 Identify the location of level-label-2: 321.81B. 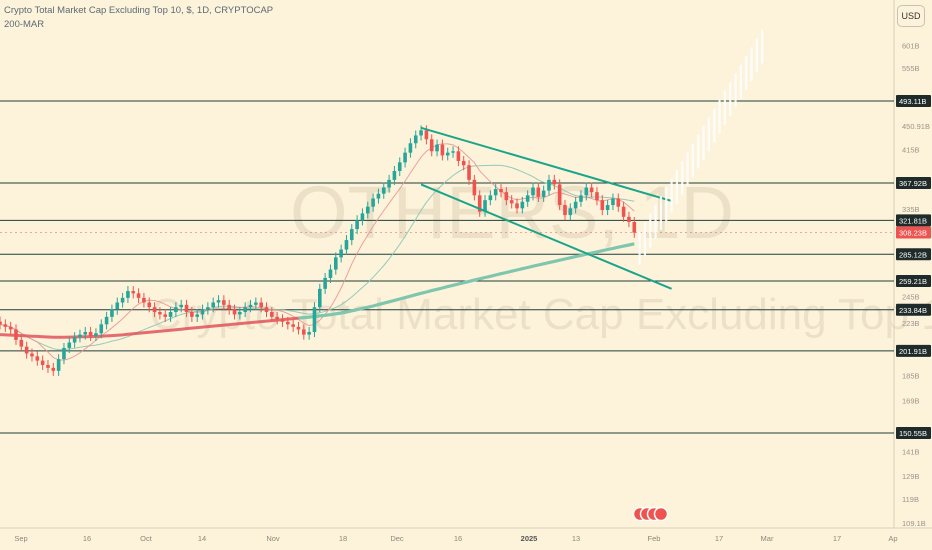
(913, 220).